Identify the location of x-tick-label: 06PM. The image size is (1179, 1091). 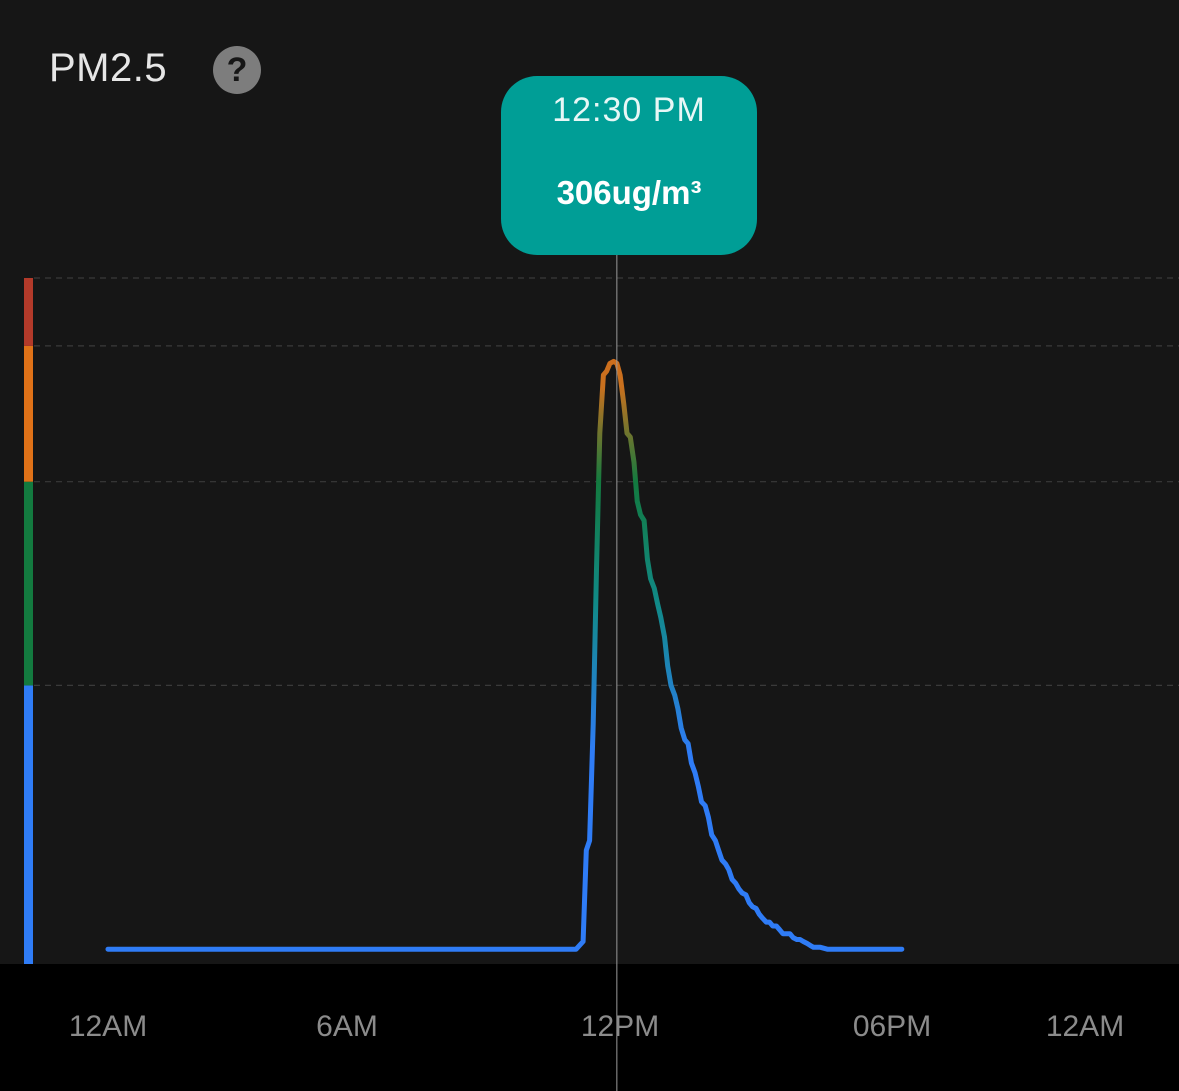
(892, 1026).